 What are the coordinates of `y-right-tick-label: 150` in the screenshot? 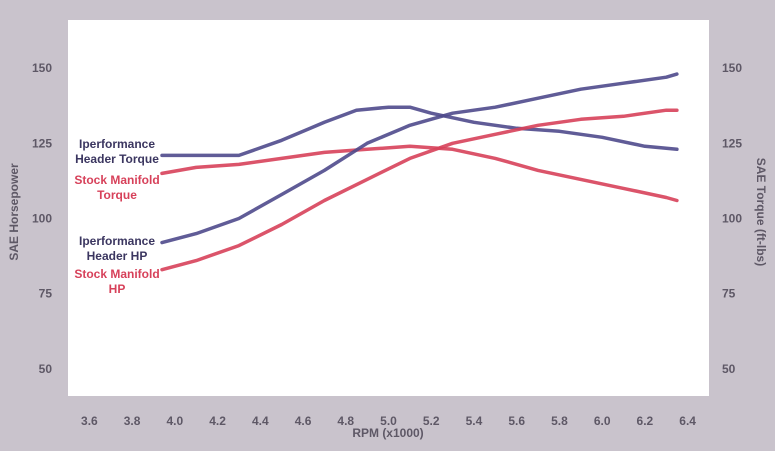 It's located at (732, 68).